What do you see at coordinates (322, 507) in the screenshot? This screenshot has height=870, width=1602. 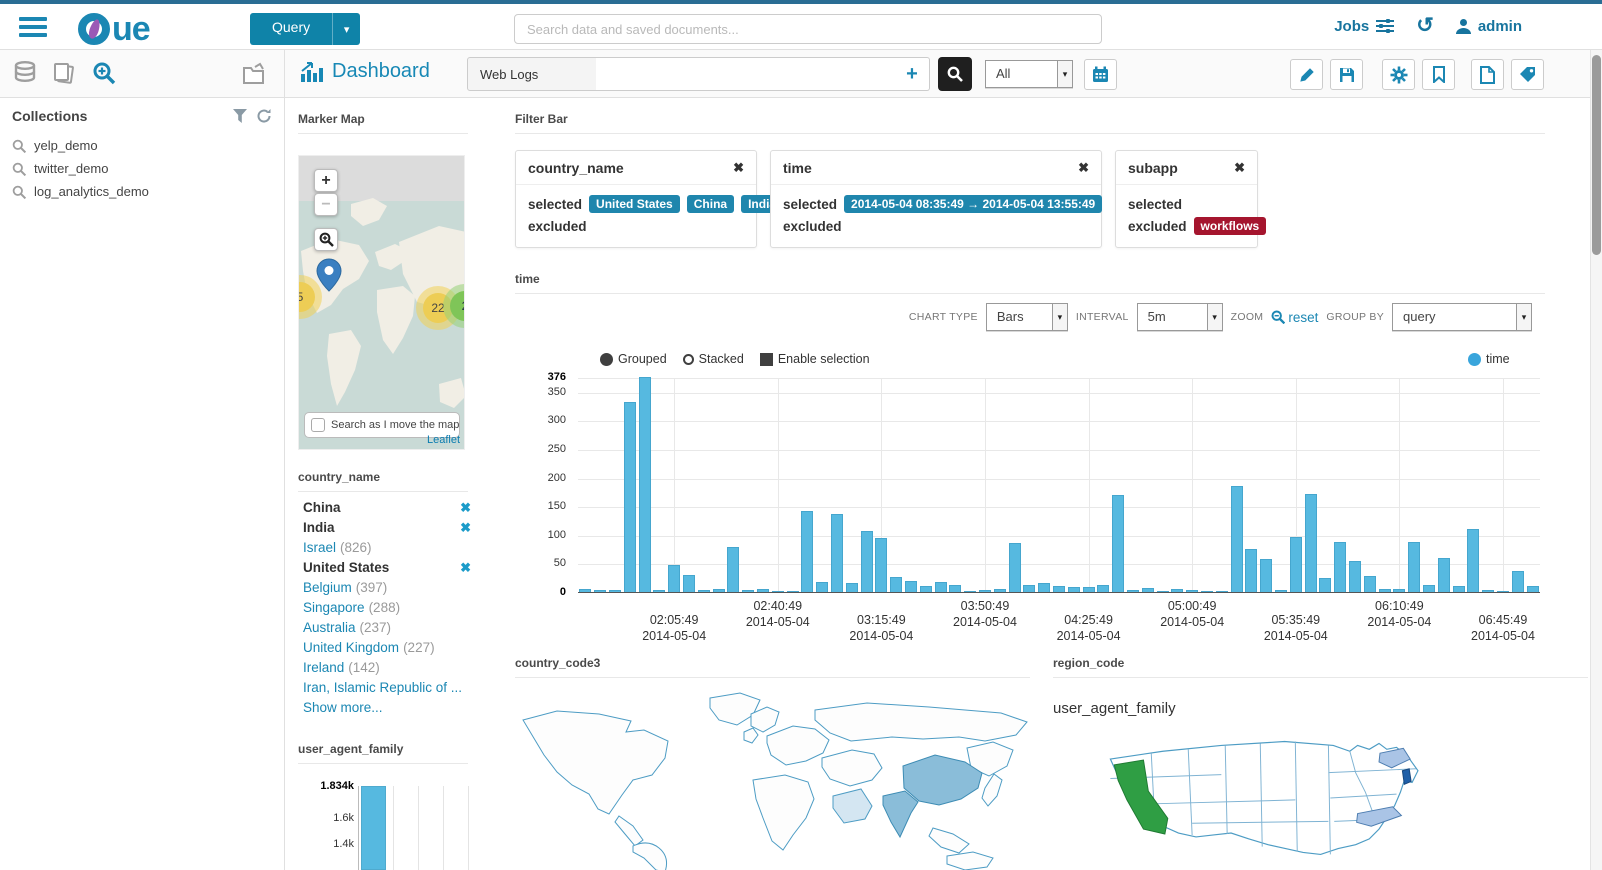 I see `facet-value-link: China` at bounding box center [322, 507].